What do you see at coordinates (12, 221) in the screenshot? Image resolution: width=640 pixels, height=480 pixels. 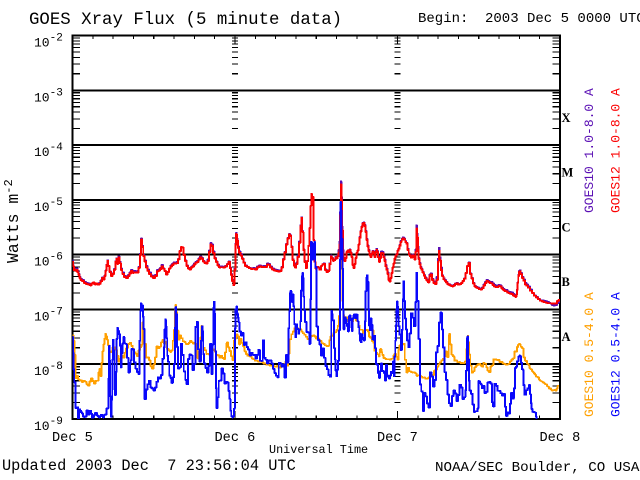 I see `svg-text: Watts m-2` at bounding box center [12, 221].